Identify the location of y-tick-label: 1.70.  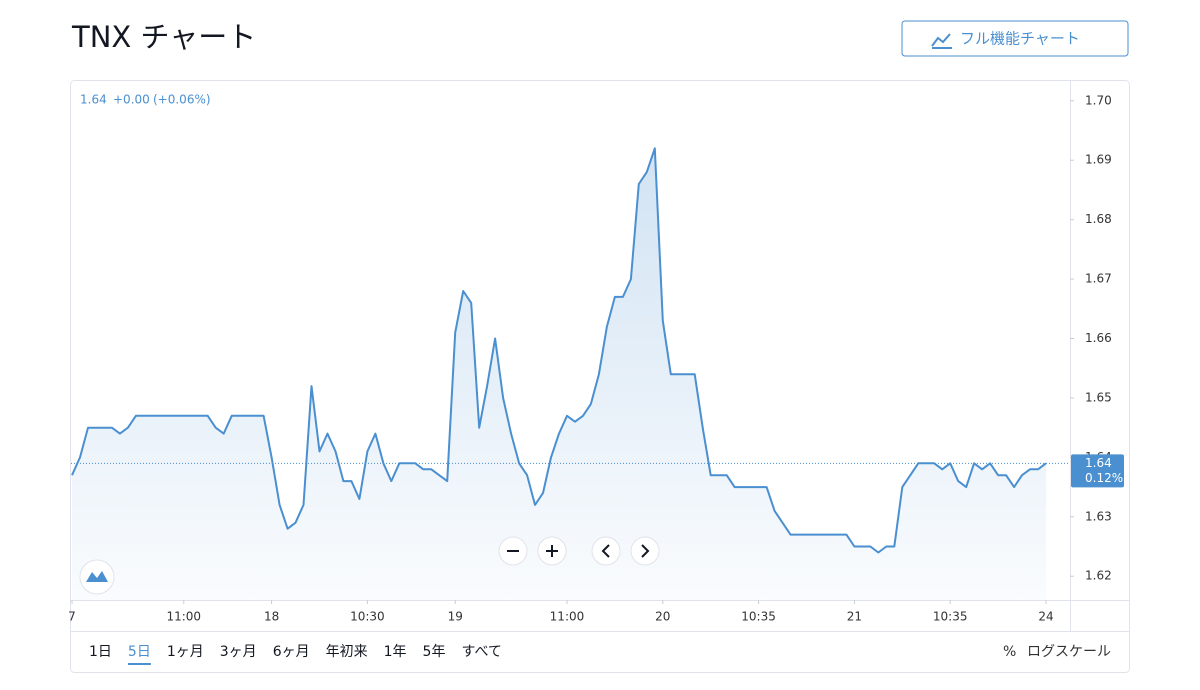
(1098, 100).